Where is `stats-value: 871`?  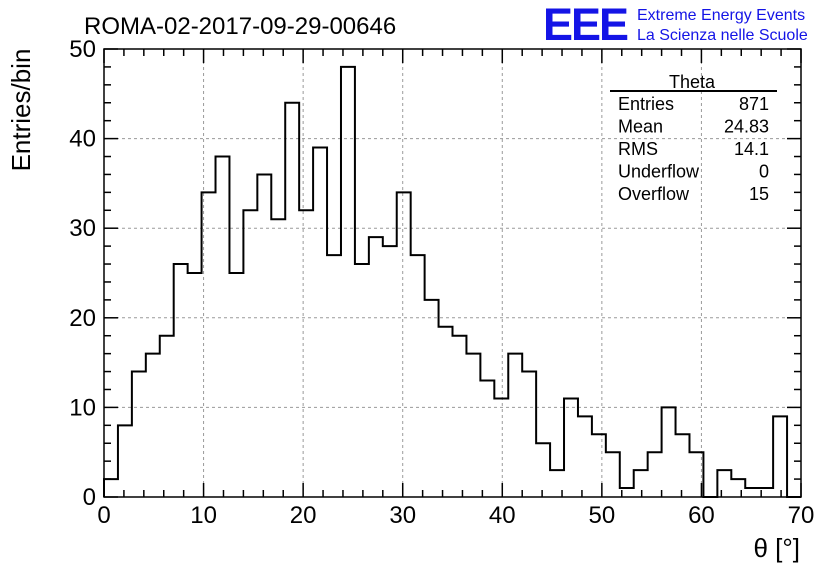
stats-value: 871 is located at coordinates (754, 104).